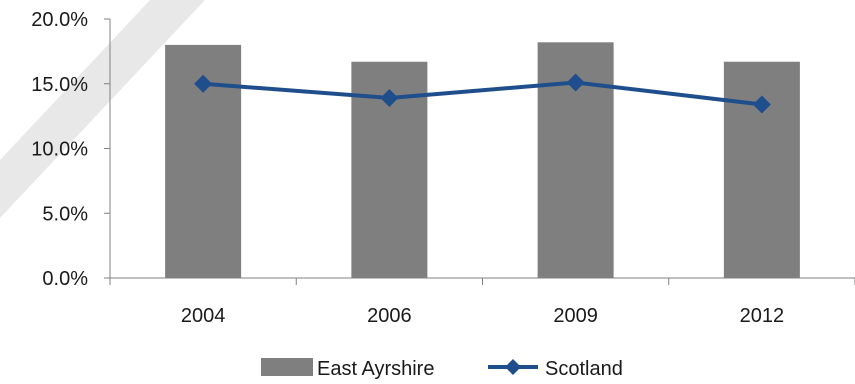  What do you see at coordinates (65, 279) in the screenshot?
I see `y-tick-label: 0.0%` at bounding box center [65, 279].